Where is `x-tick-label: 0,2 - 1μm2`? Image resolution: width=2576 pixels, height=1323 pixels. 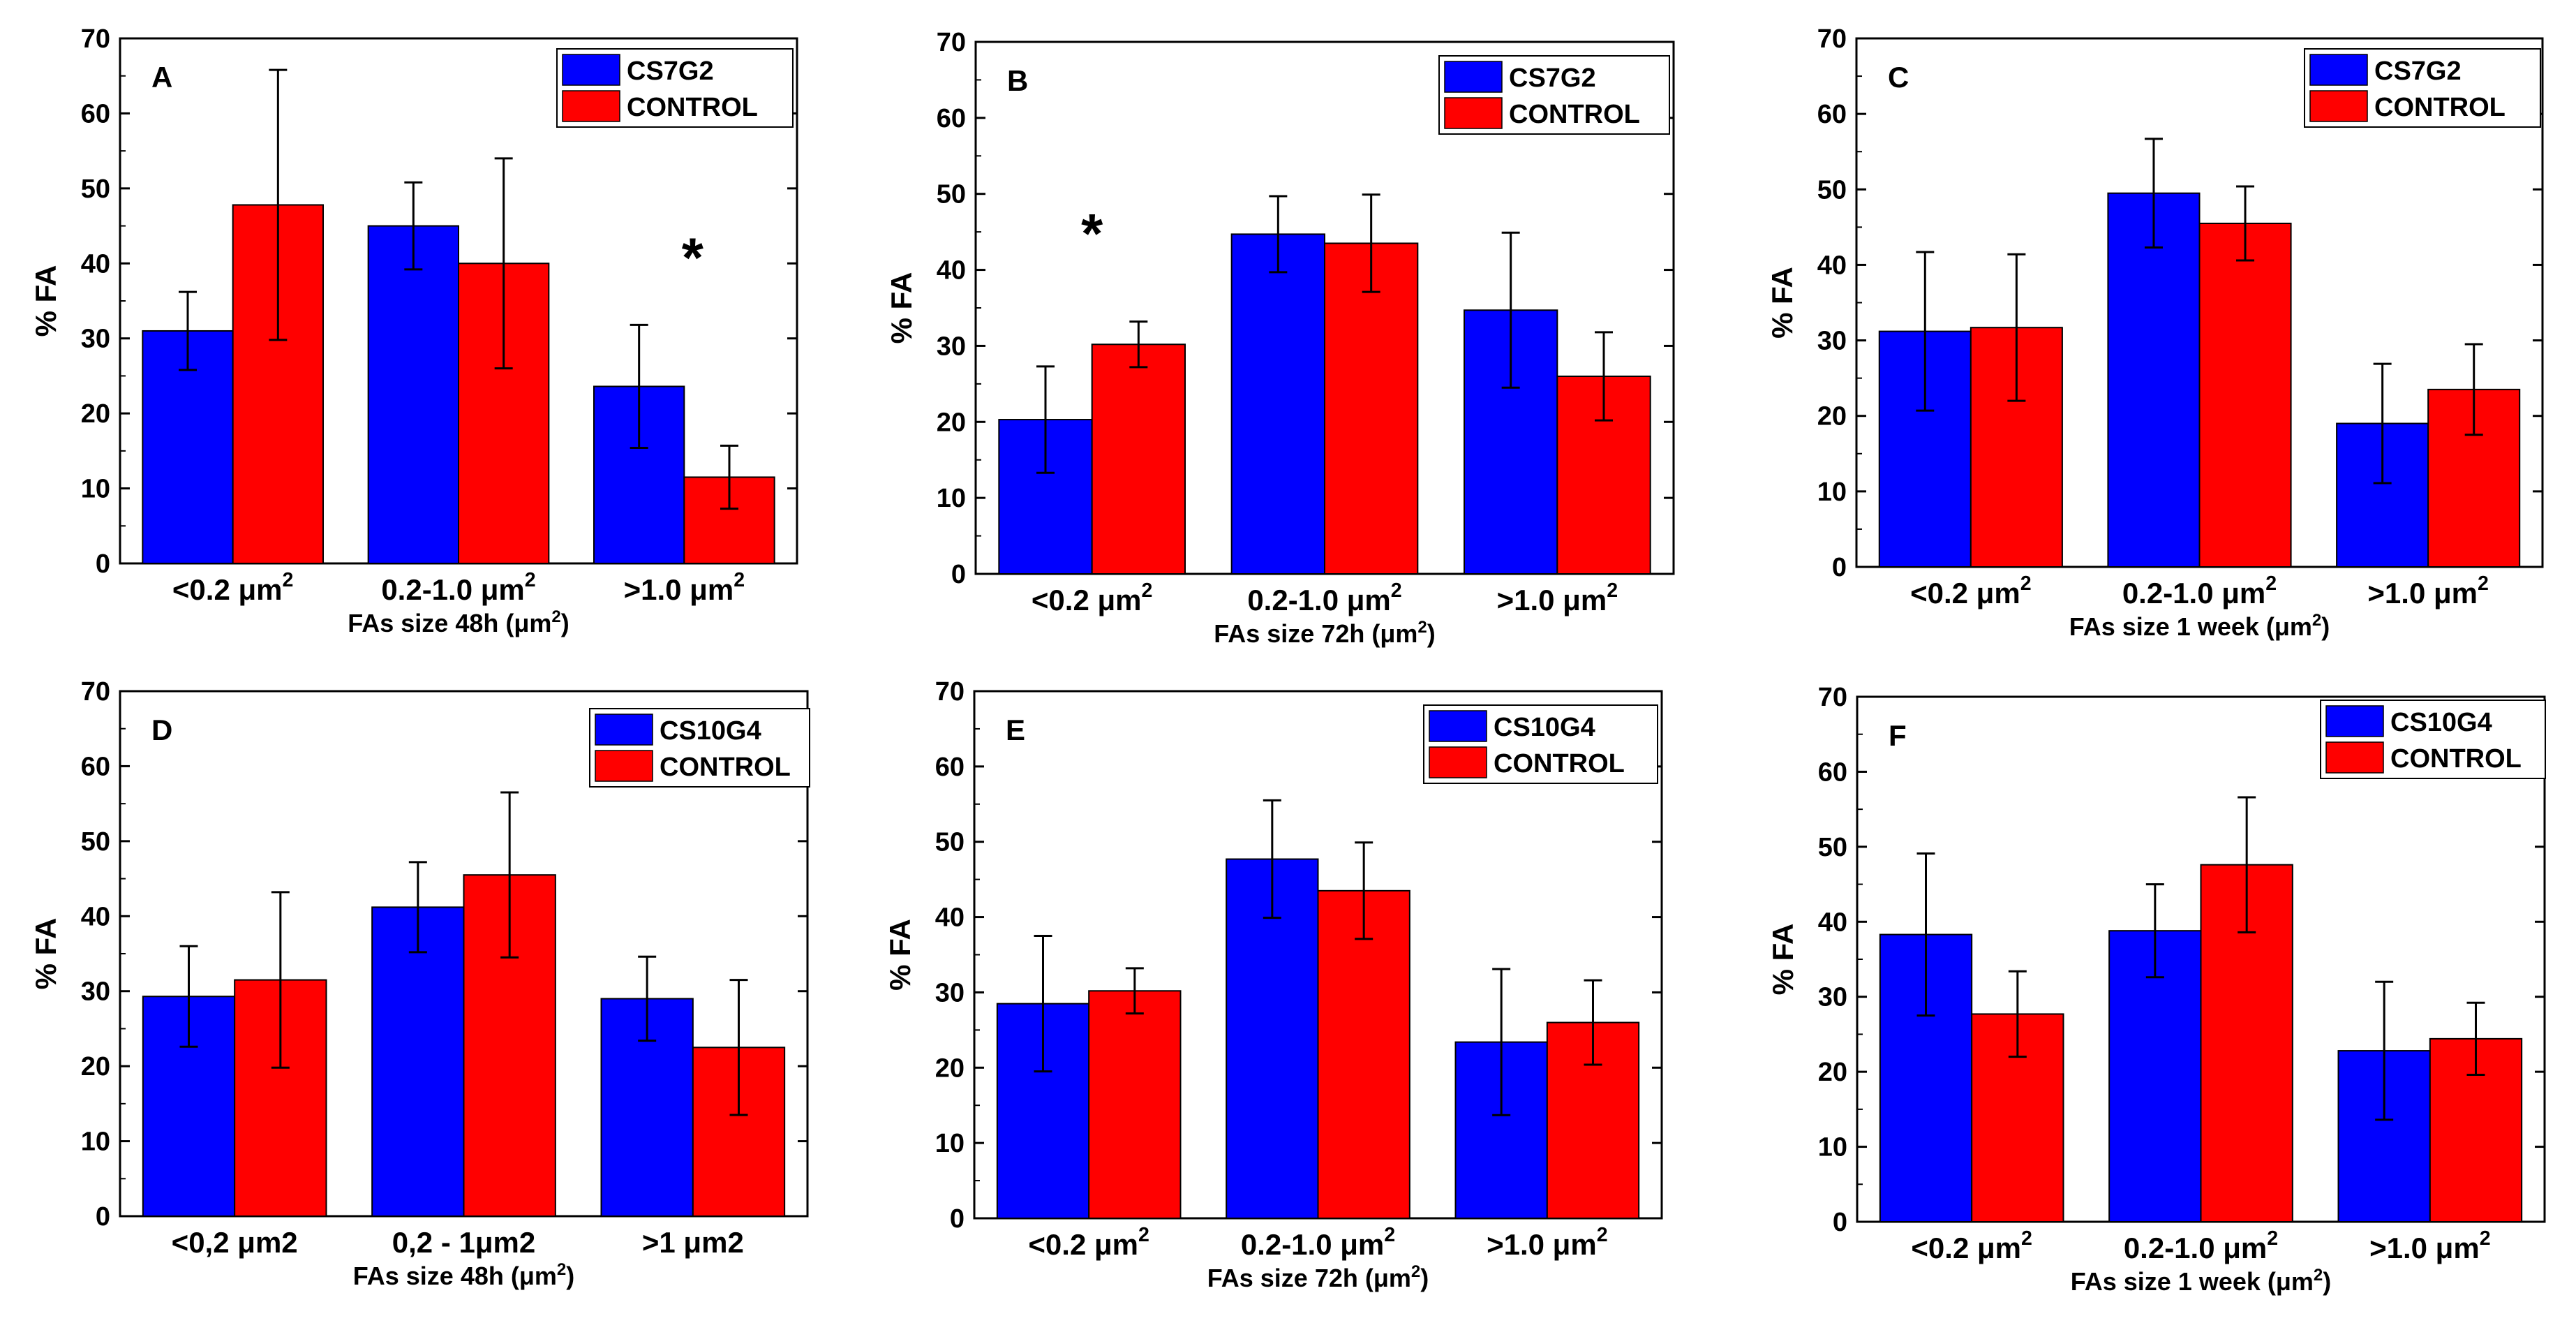
x-tick-label: 0,2 - 1μm2 is located at coordinates (463, 1242).